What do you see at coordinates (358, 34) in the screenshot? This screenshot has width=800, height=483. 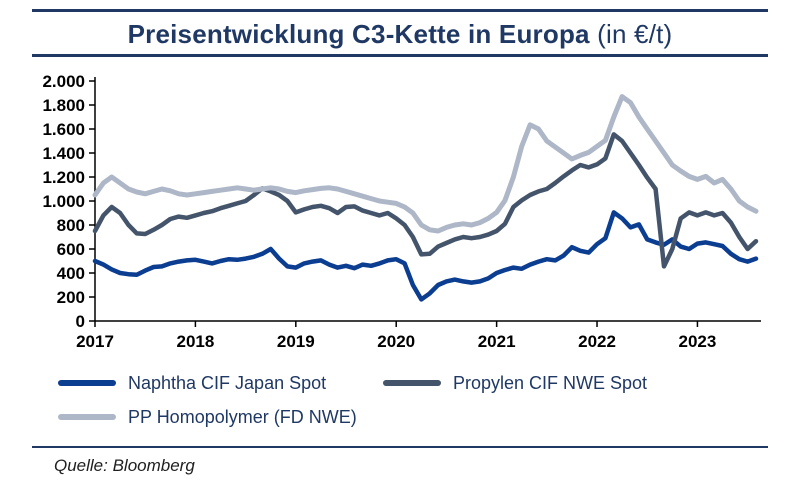 I see `page-title-main: Preisentwicklung C3-Kette in Europa` at bounding box center [358, 34].